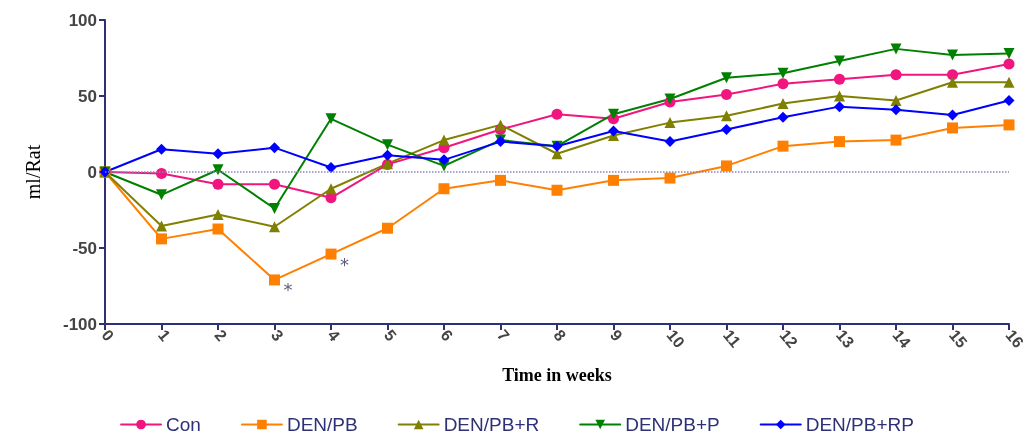 Image resolution: width=1034 pixels, height=439 pixels. Describe the element at coordinates (33, 172) in the screenshot. I see `y-axis-title: ml/Rat` at that location.